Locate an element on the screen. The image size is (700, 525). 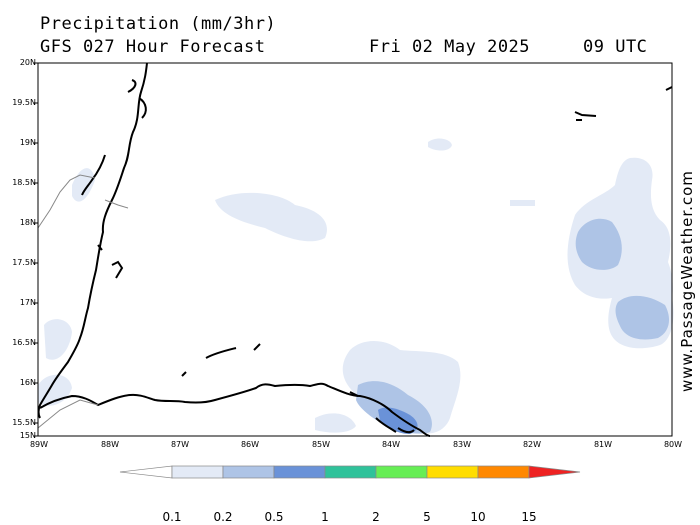
lat-label-20n: 20N is located at coordinates (27, 62).